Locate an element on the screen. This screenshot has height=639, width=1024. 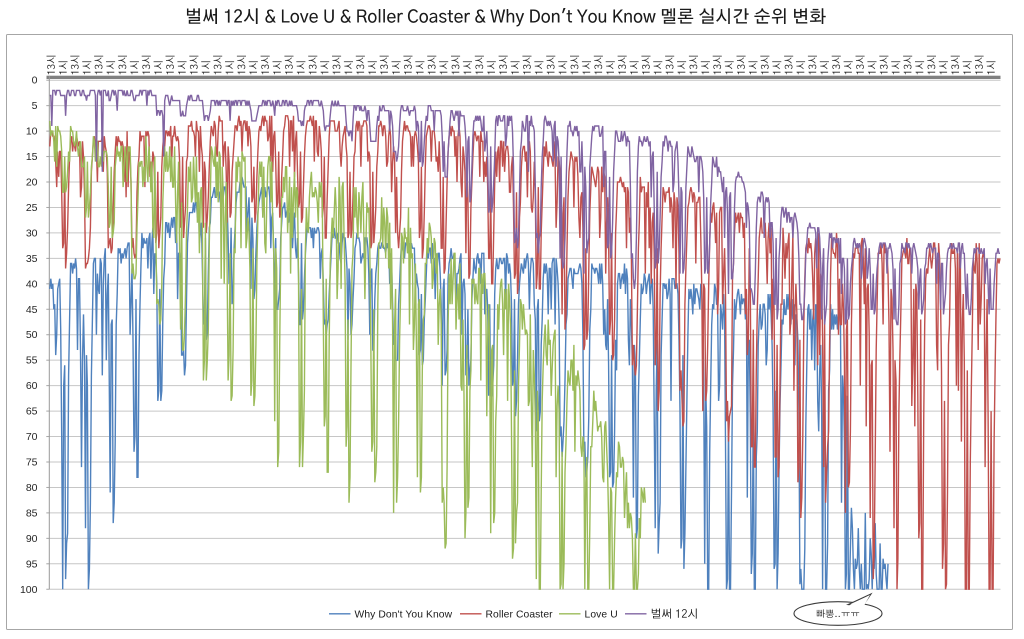
svg-text: 70 is located at coordinates (32, 437).